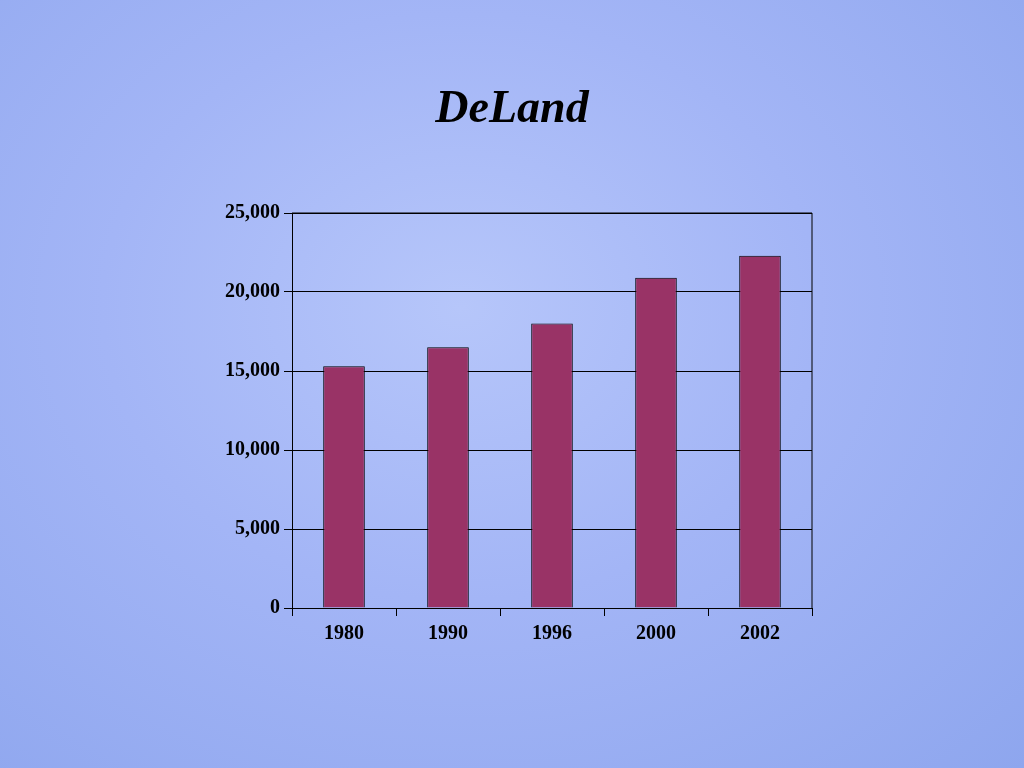  I want to click on y-tick-label: 15,000, so click(252, 369).